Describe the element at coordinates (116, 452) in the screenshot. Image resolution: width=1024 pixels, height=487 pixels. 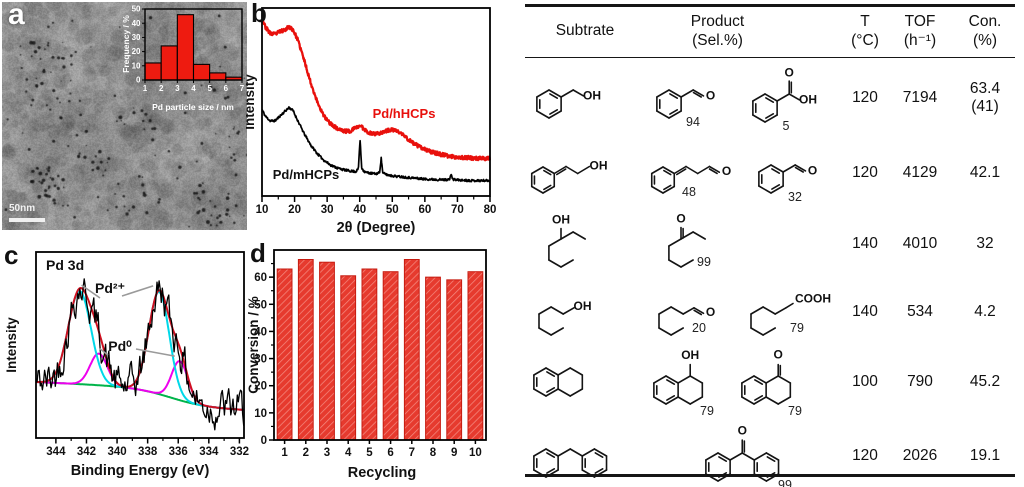
I see `svg-text: 340` at that location.